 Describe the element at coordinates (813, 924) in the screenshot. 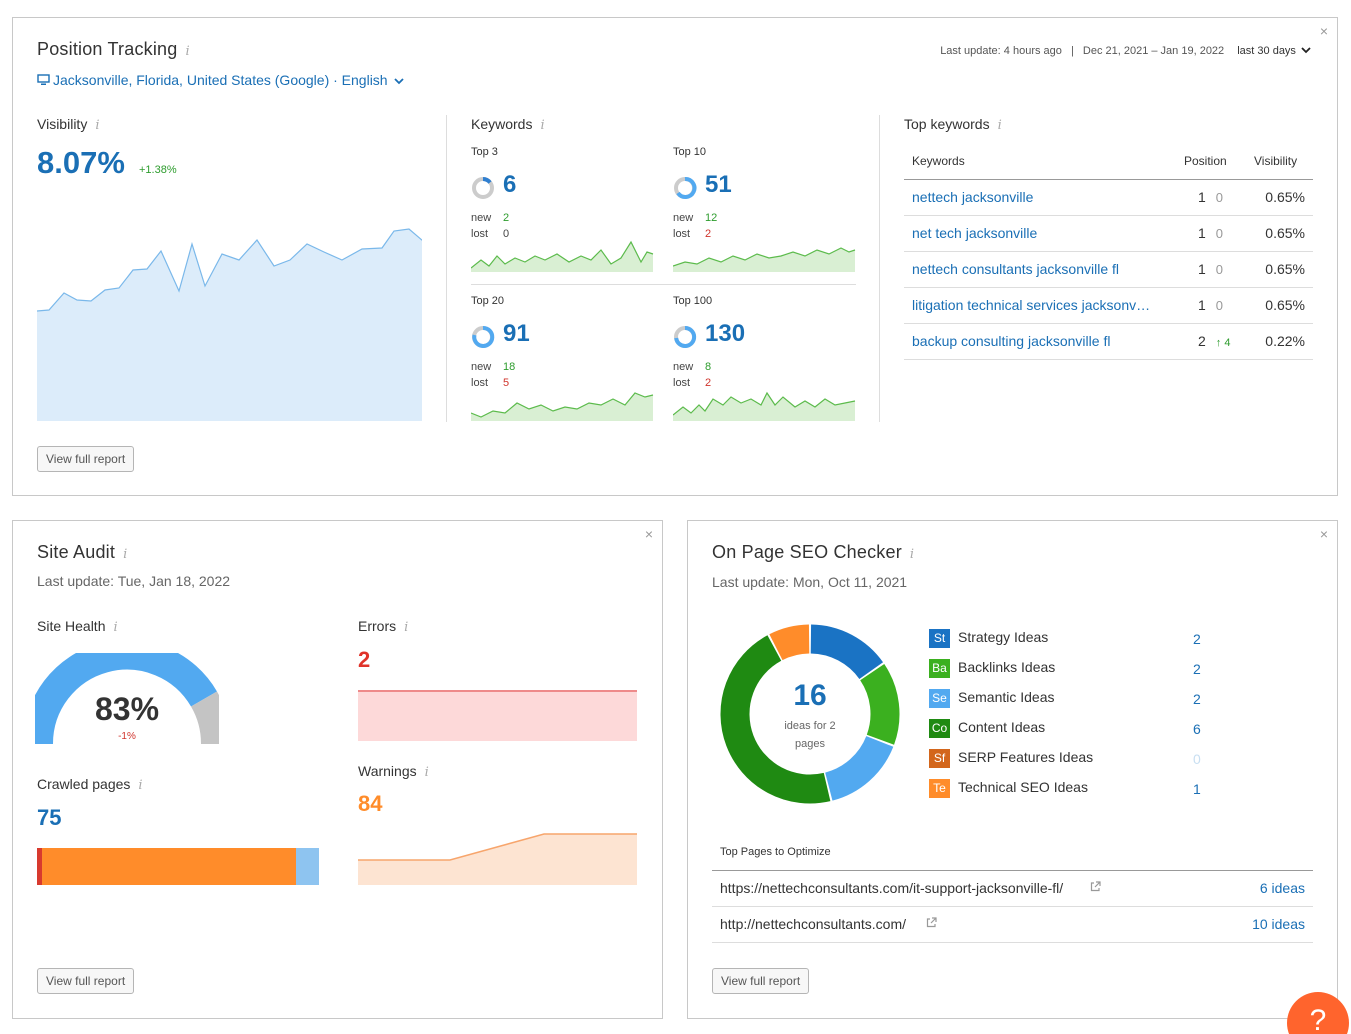

I see `page-url: http://nettechconsultants.com/` at that location.